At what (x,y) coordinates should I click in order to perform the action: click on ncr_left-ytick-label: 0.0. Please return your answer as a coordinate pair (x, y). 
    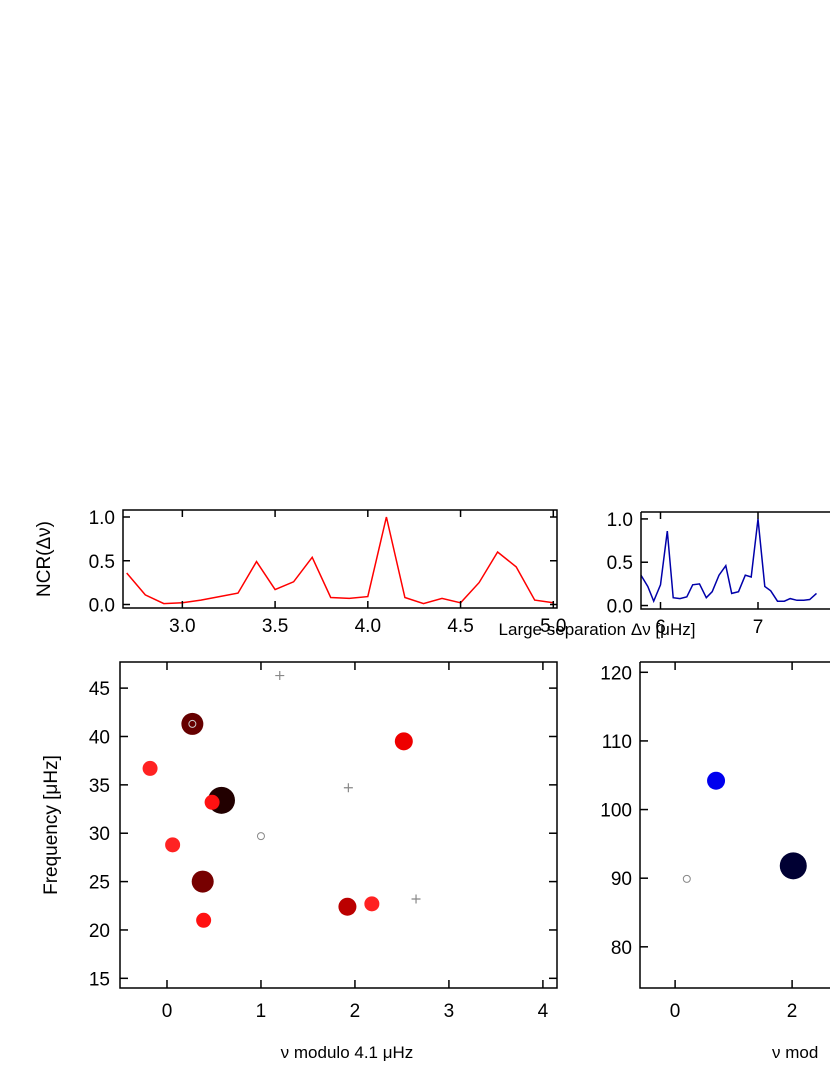
    Looking at the image, I should click on (102, 606).